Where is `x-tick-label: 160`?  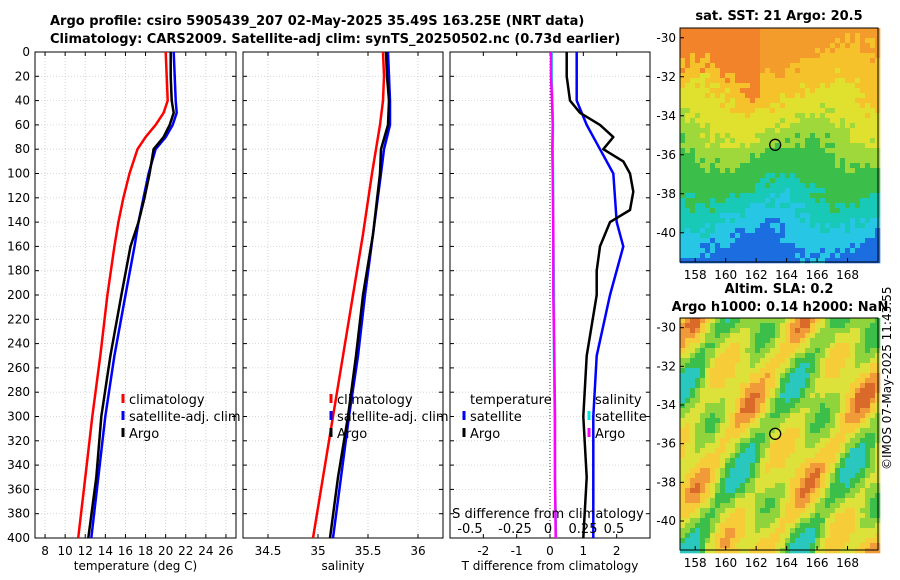 x-tick-label: 160 is located at coordinates (725, 275).